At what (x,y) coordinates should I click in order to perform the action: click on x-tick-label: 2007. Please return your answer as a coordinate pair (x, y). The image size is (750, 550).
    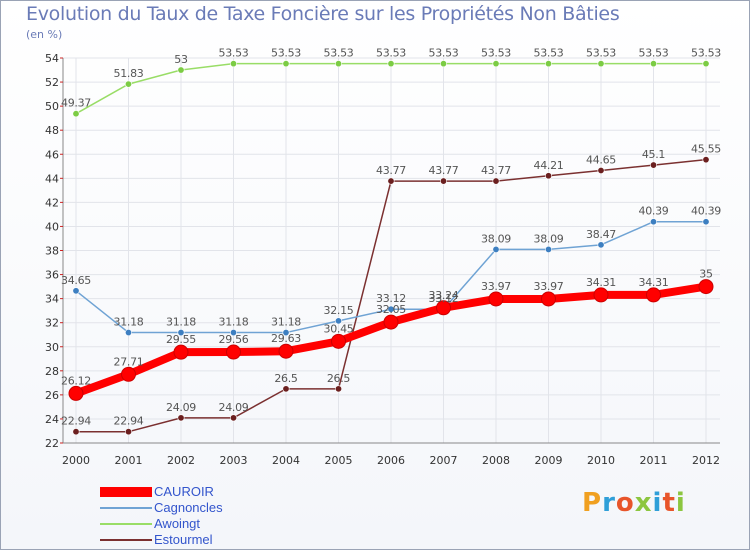
    Looking at the image, I should click on (444, 460).